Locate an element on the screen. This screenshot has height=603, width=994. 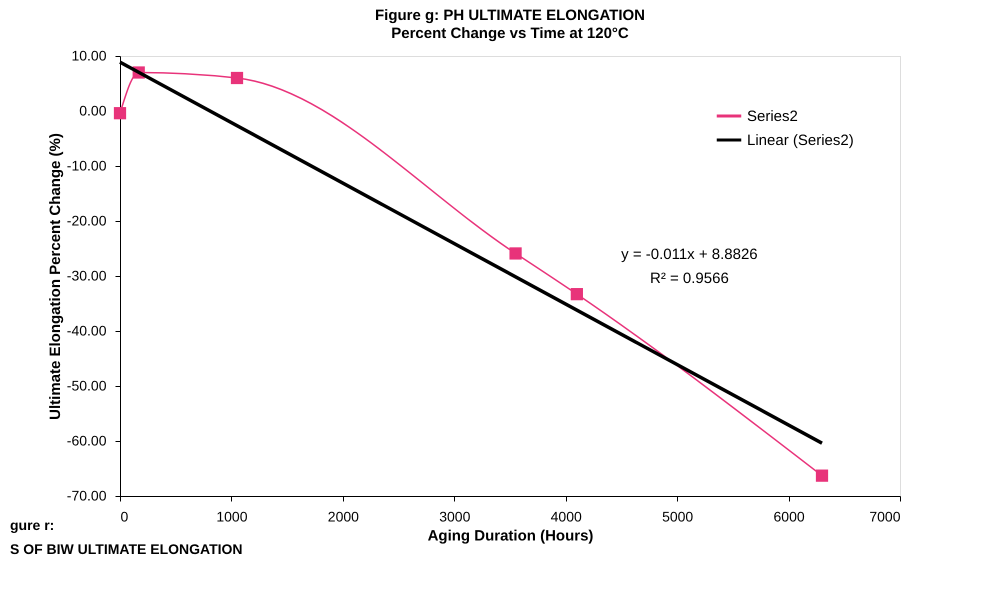
y-axis-title: Ultimate Elongation Percent Change (%) is located at coordinates (55, 276).